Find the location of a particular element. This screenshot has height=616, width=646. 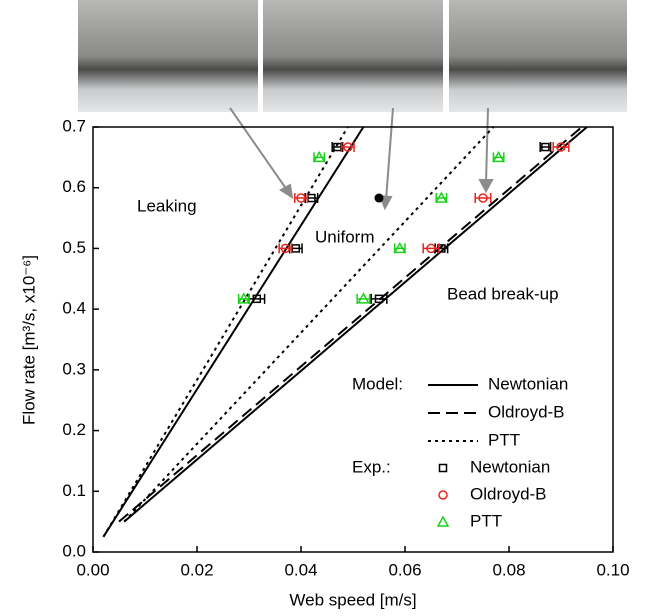

y-tick-label: 0.4 is located at coordinates (74, 308).